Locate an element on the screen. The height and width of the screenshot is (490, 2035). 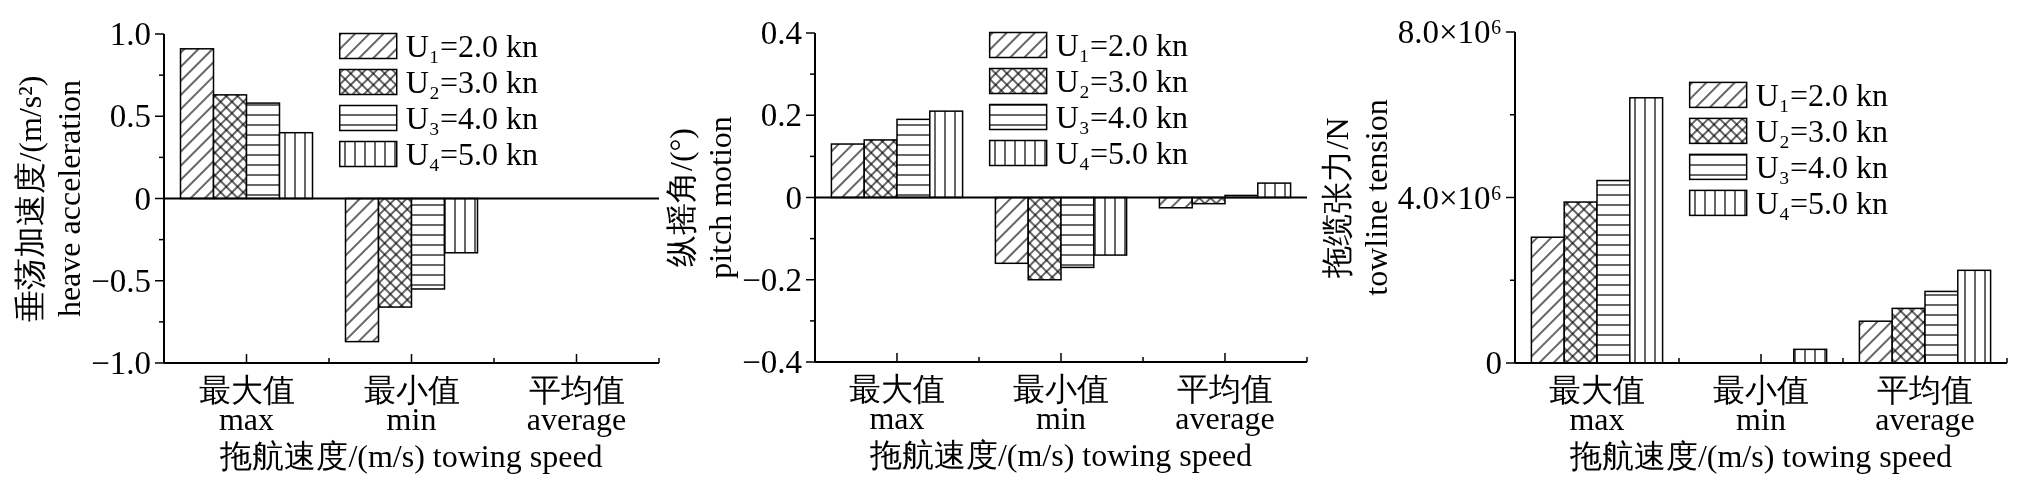
ytick-label: −1.0 is located at coordinates (121, 363).